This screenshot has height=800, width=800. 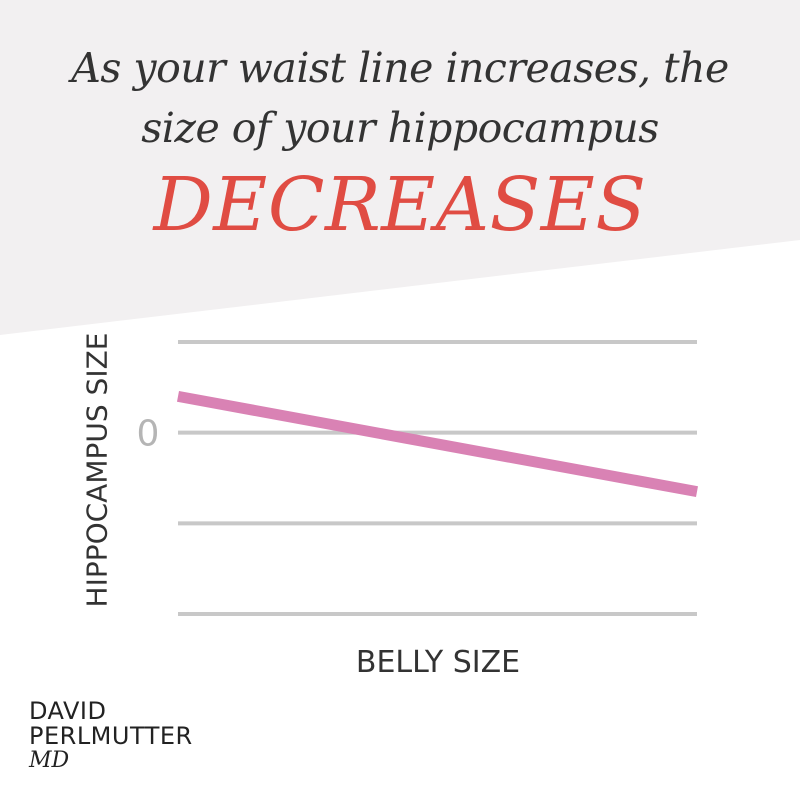 I want to click on y-tick-label: 0, so click(x=148, y=434).